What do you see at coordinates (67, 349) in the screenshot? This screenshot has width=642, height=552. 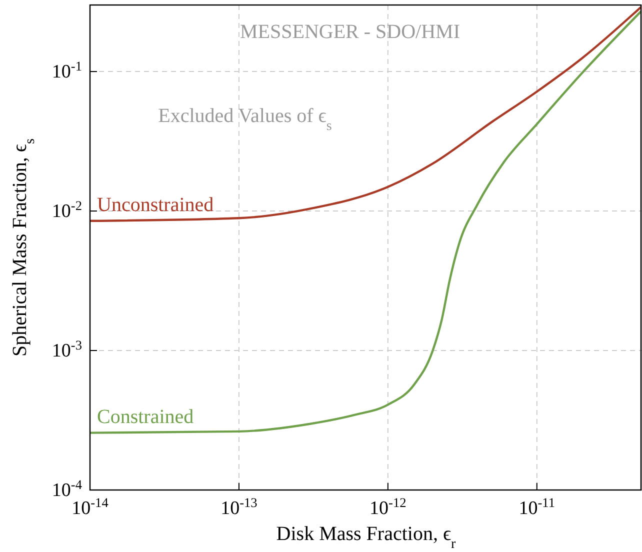 I see `y-tick-label: 10$^{-3}$` at bounding box center [67, 349].